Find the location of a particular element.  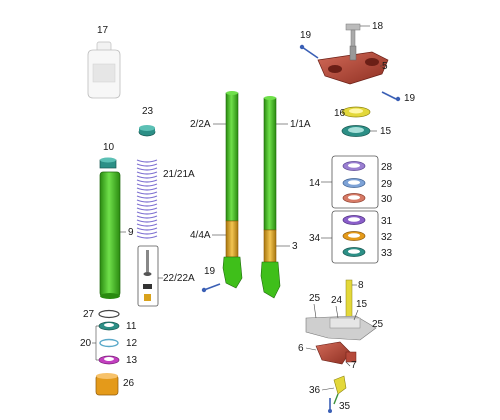

callout-19-lower: 19 is located at coordinates (210, 271).